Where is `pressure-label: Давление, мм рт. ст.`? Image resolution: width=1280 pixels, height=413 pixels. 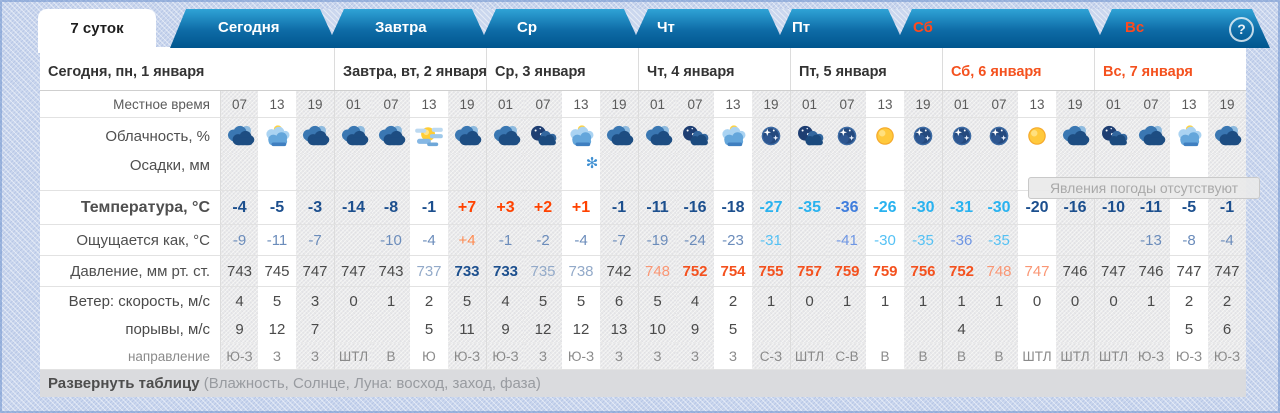 pressure-label: Давление, мм рт. ст. is located at coordinates (130, 271).